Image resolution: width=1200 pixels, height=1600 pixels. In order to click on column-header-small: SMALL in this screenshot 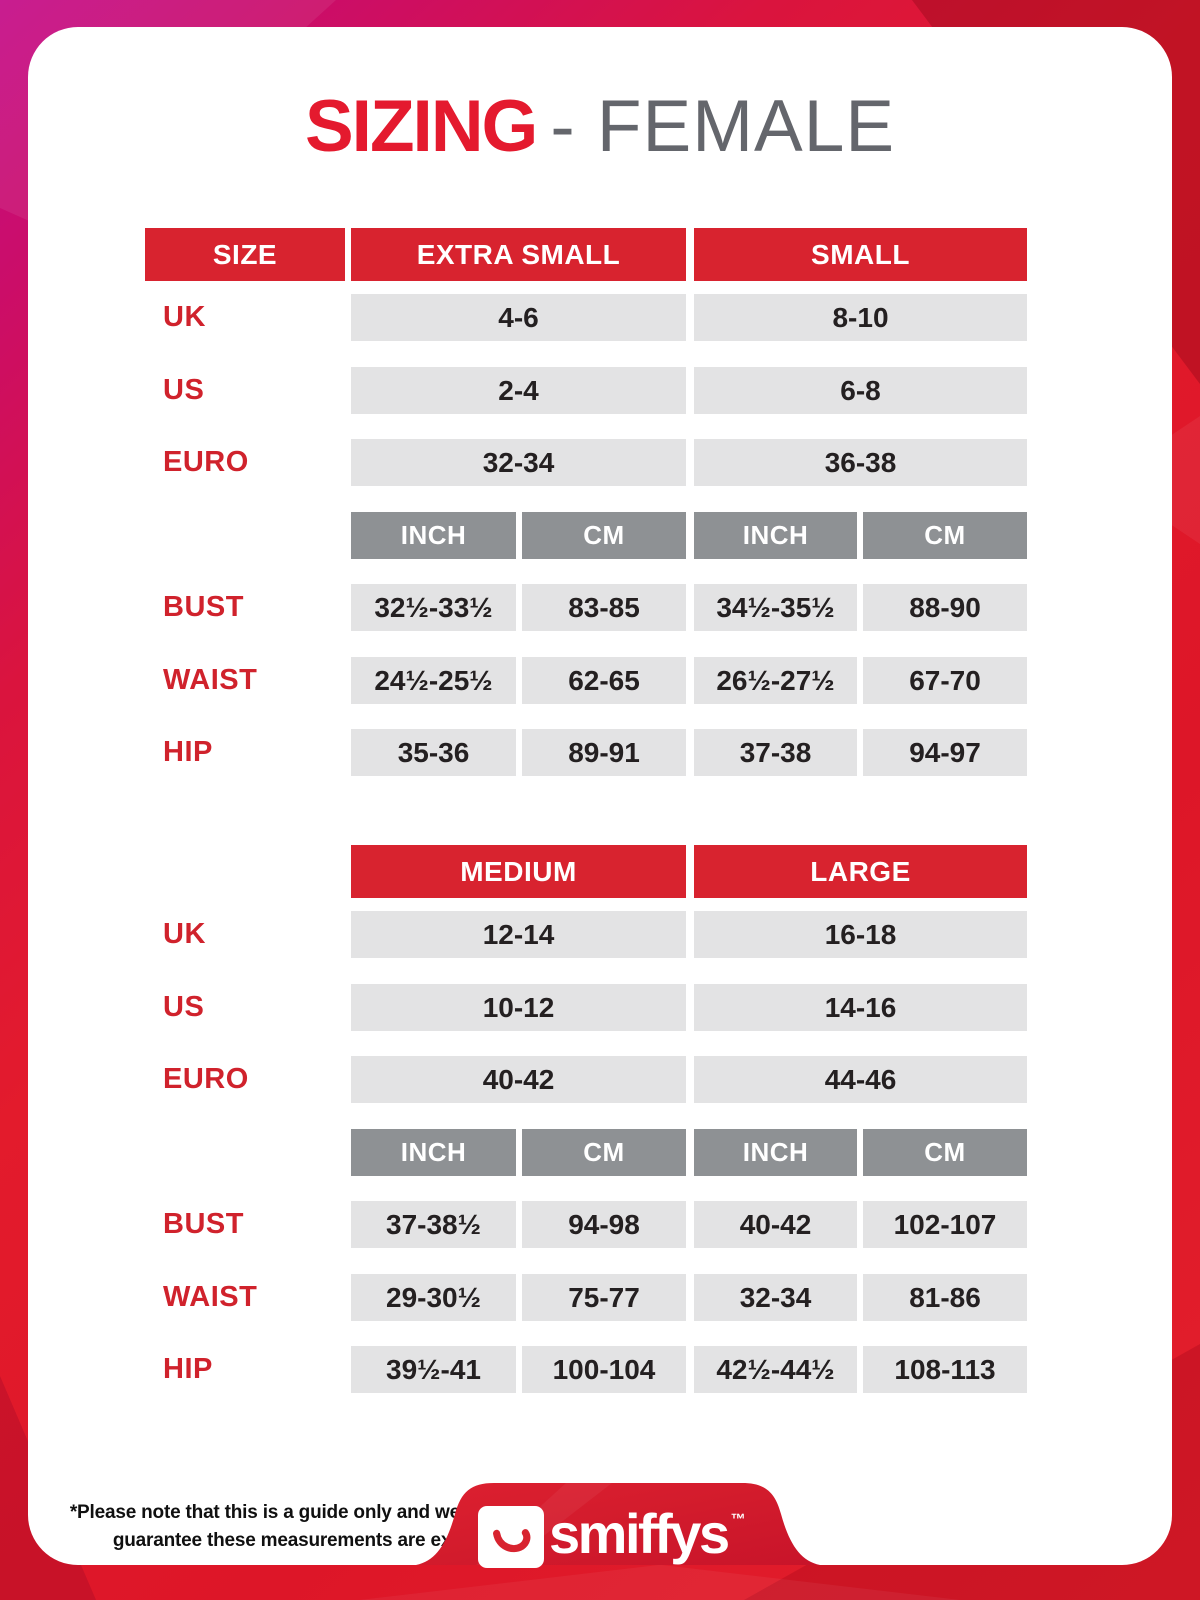, I will do `click(860, 254)`.